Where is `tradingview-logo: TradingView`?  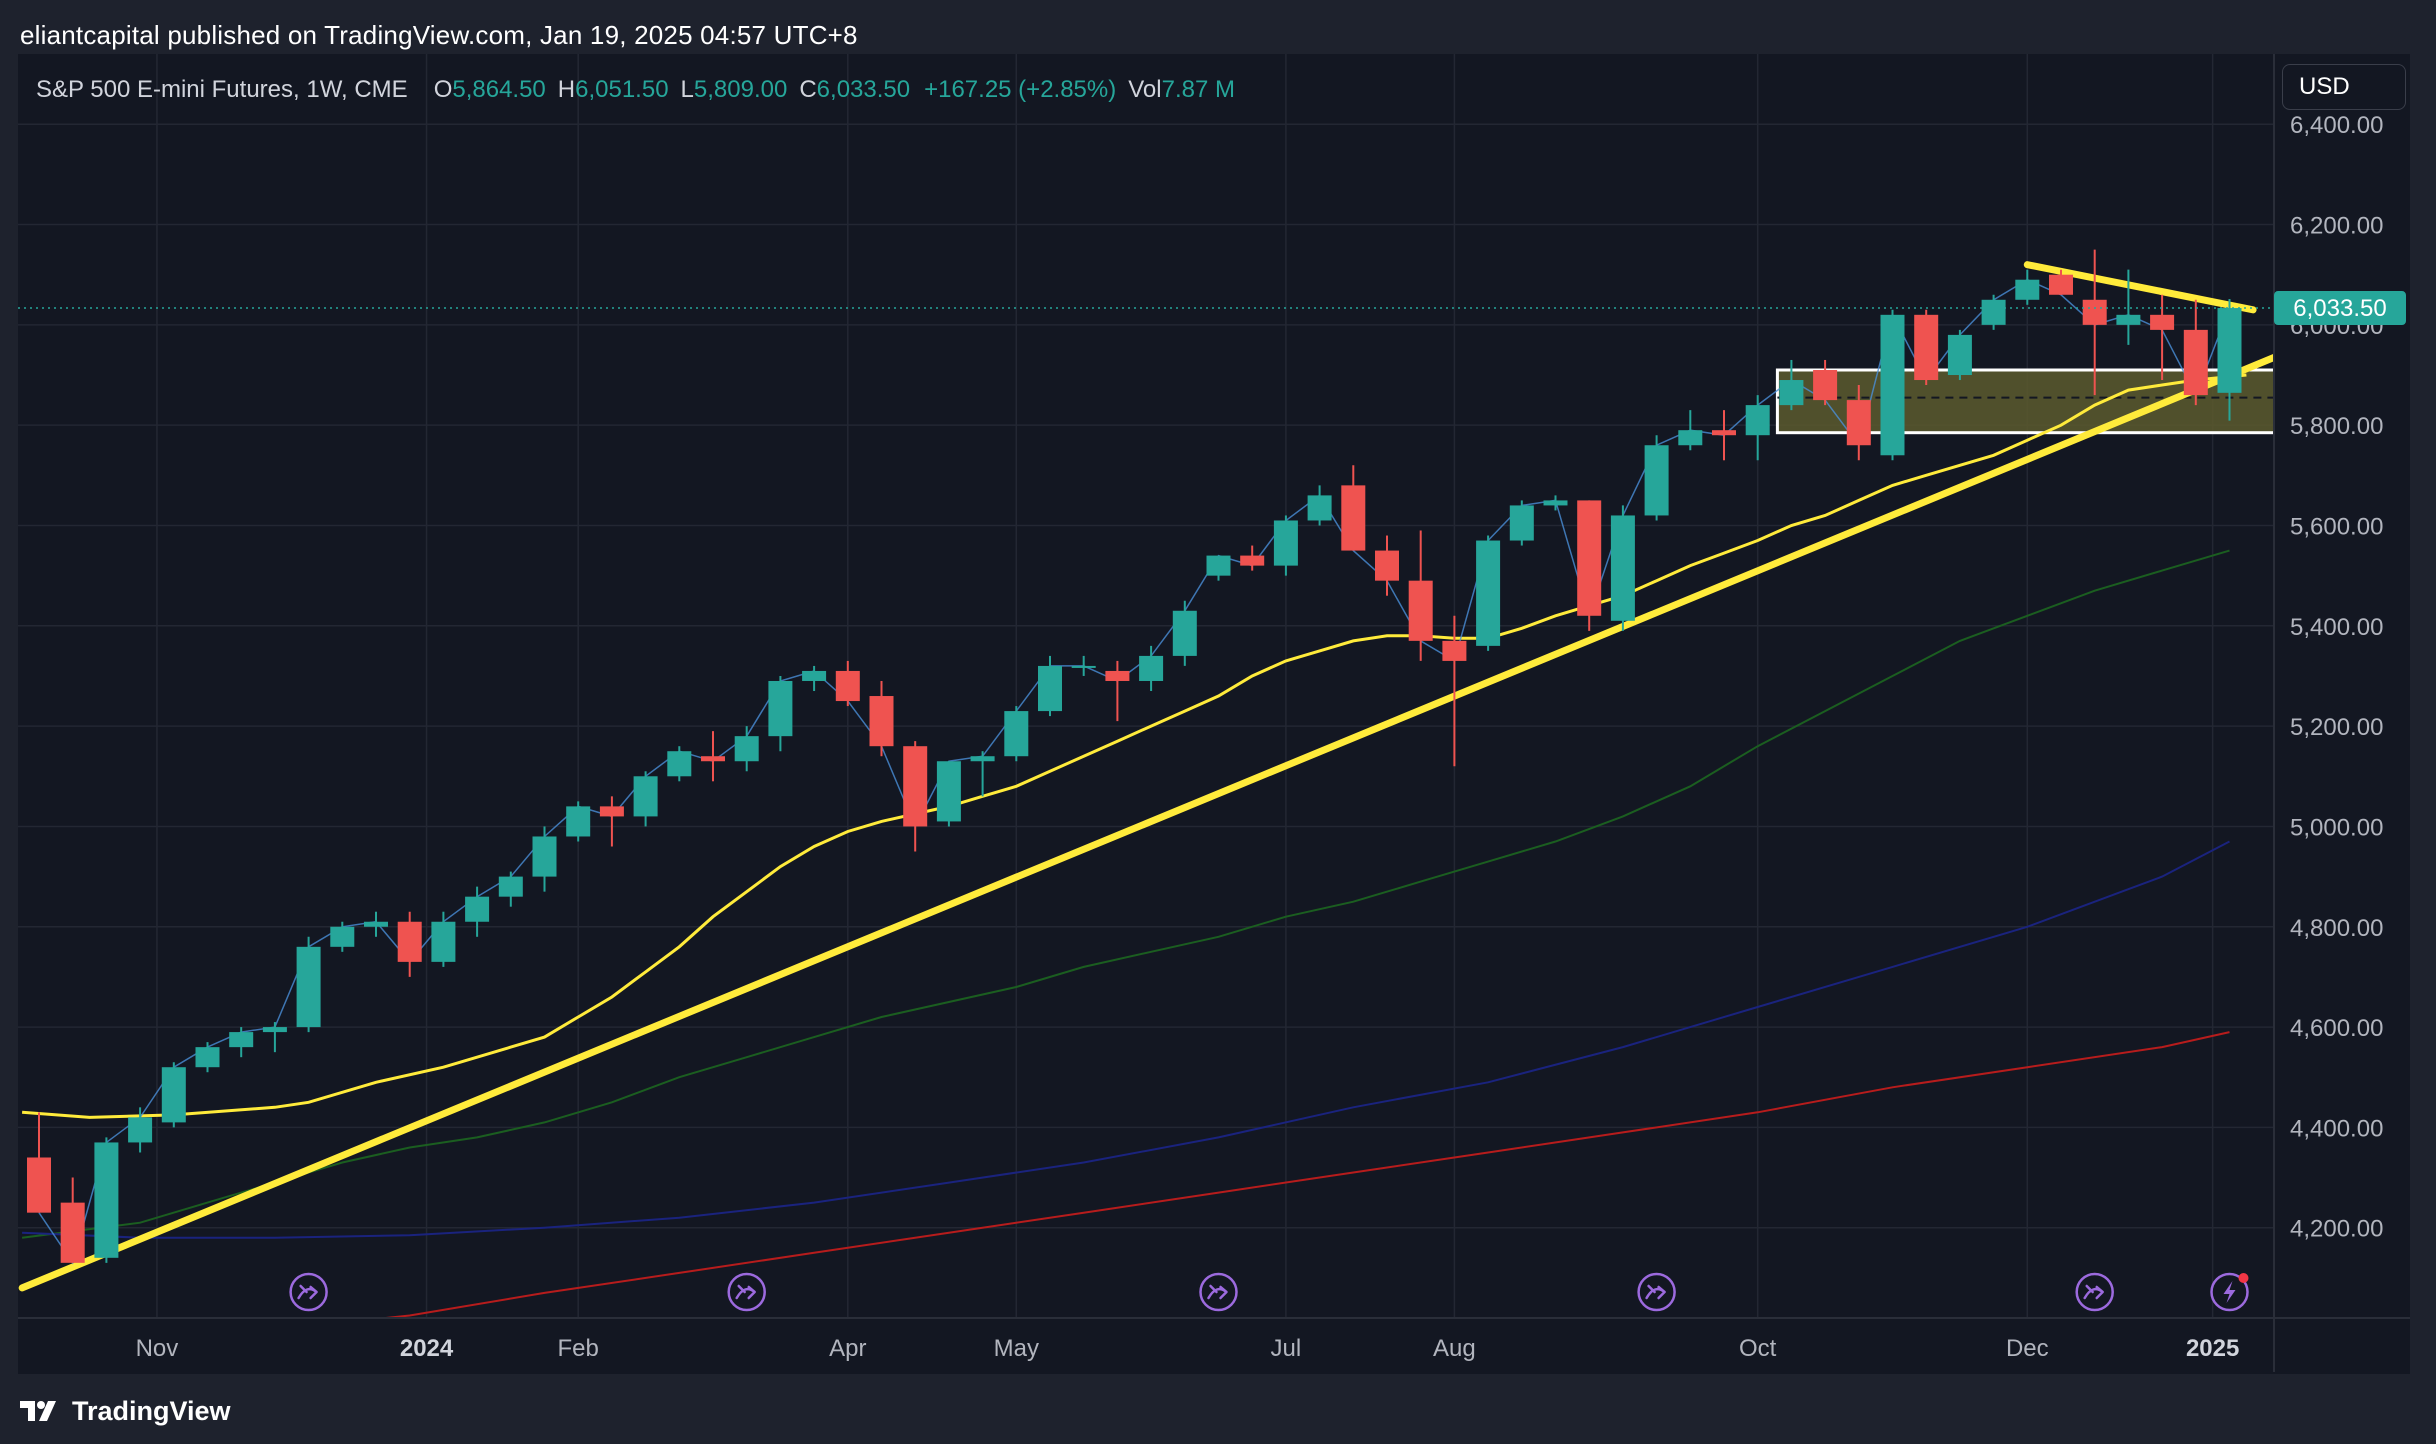 tradingview-logo: TradingView is located at coordinates (125, 1411).